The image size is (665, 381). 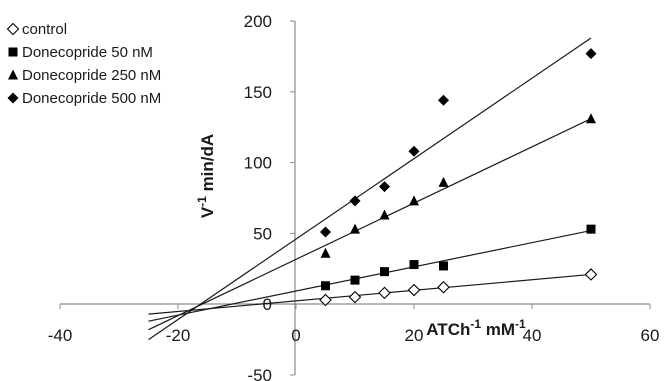 I want to click on x-axis-title: ATCh-1 mM-1, so click(x=476, y=328).